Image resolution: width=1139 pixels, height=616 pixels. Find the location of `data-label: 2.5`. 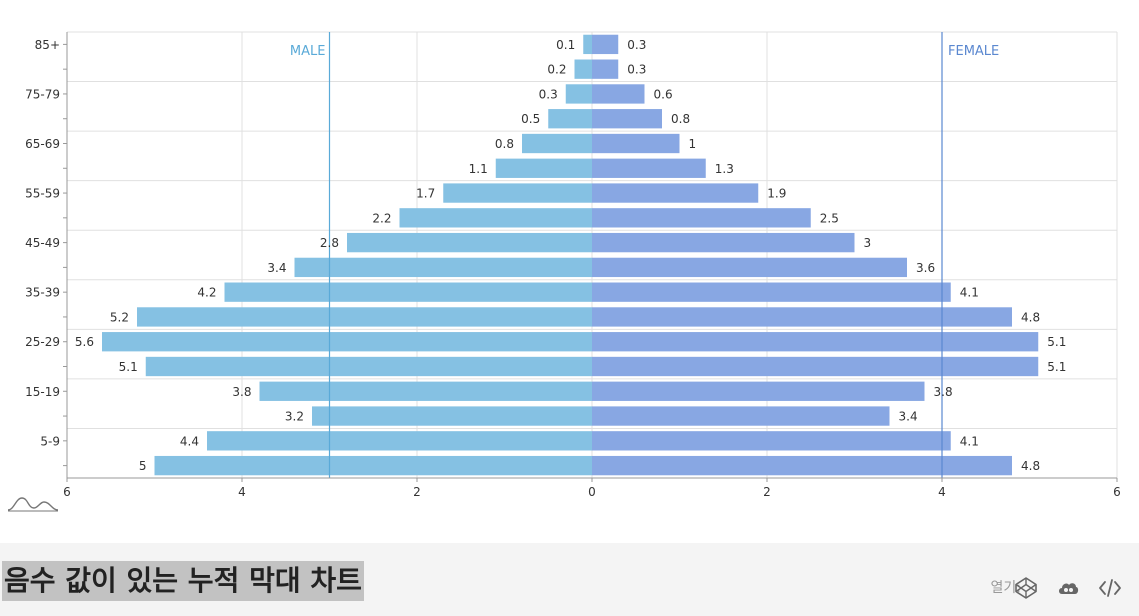

data-label: 2.5 is located at coordinates (829, 218).